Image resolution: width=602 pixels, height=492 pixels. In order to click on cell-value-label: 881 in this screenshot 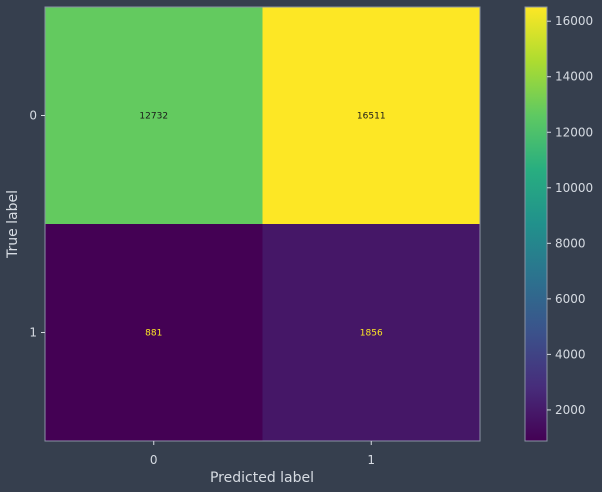, I will do `click(153, 334)`.